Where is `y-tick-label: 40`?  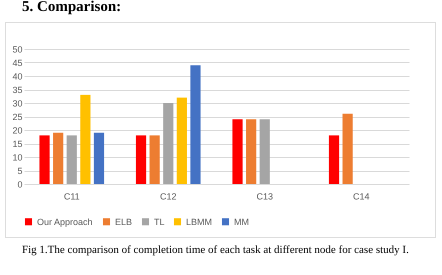 y-tick-label: 40 is located at coordinates (17, 77).